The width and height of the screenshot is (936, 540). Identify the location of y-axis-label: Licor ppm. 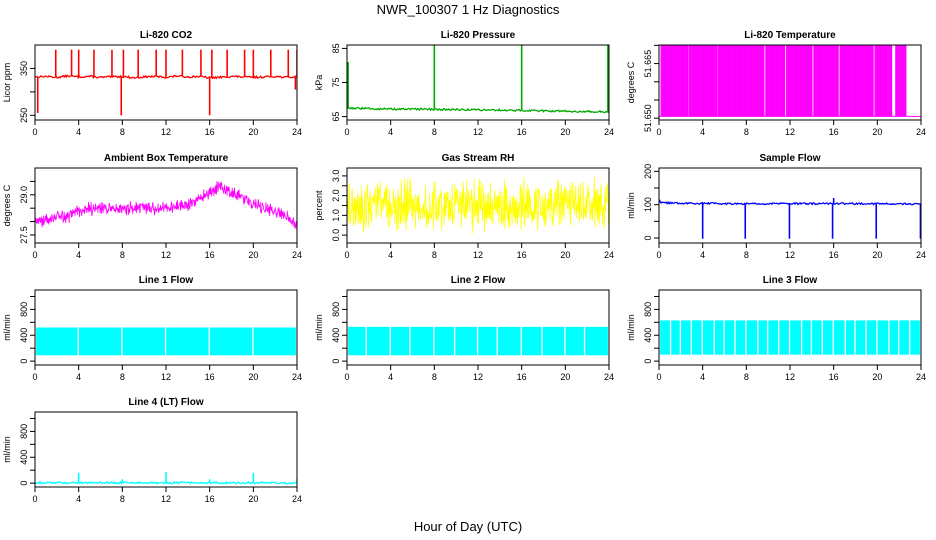
(7, 83).